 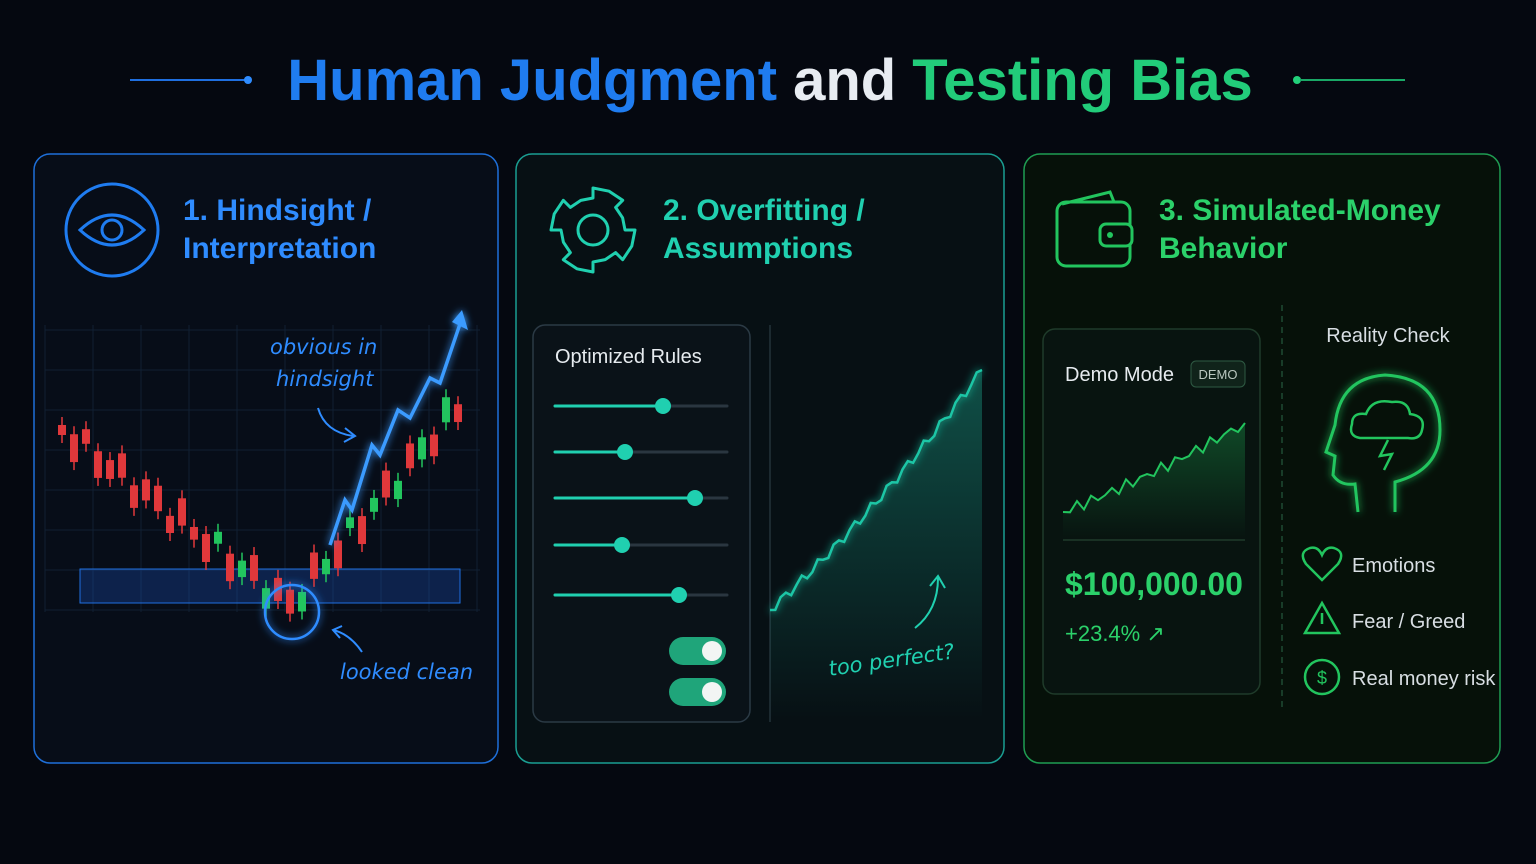 I want to click on annotation: hindsight, so click(x=325, y=379).